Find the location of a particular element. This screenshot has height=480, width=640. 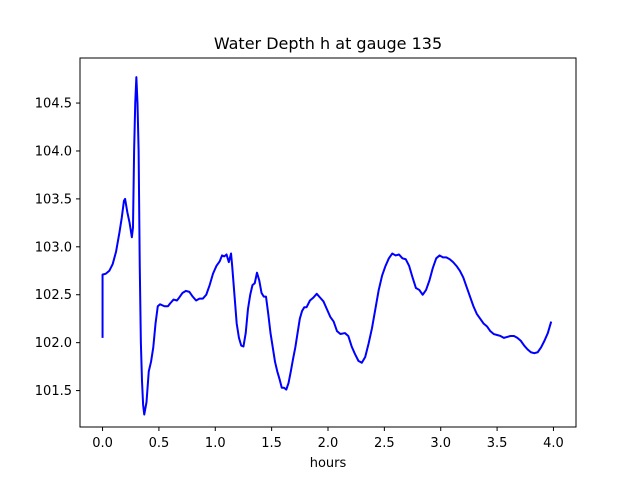

x-tick-label: 1.5 is located at coordinates (271, 443).